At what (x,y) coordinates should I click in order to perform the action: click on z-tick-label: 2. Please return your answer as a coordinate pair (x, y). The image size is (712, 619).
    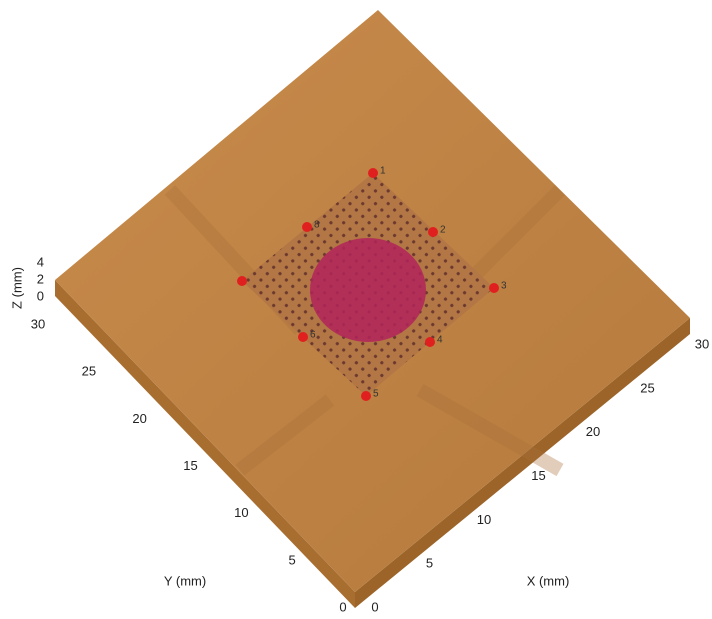
    Looking at the image, I should click on (40, 278).